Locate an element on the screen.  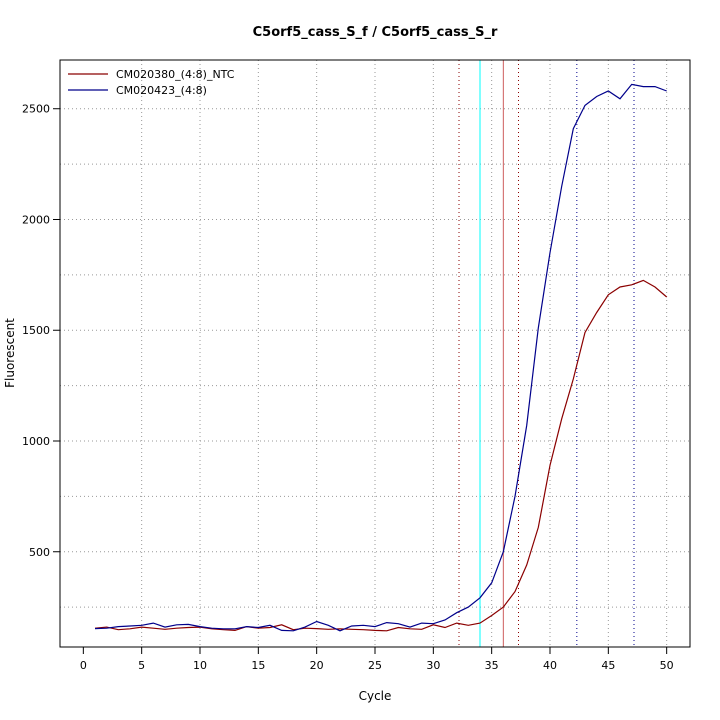
x-tick-label: 15 is located at coordinates (258, 665).